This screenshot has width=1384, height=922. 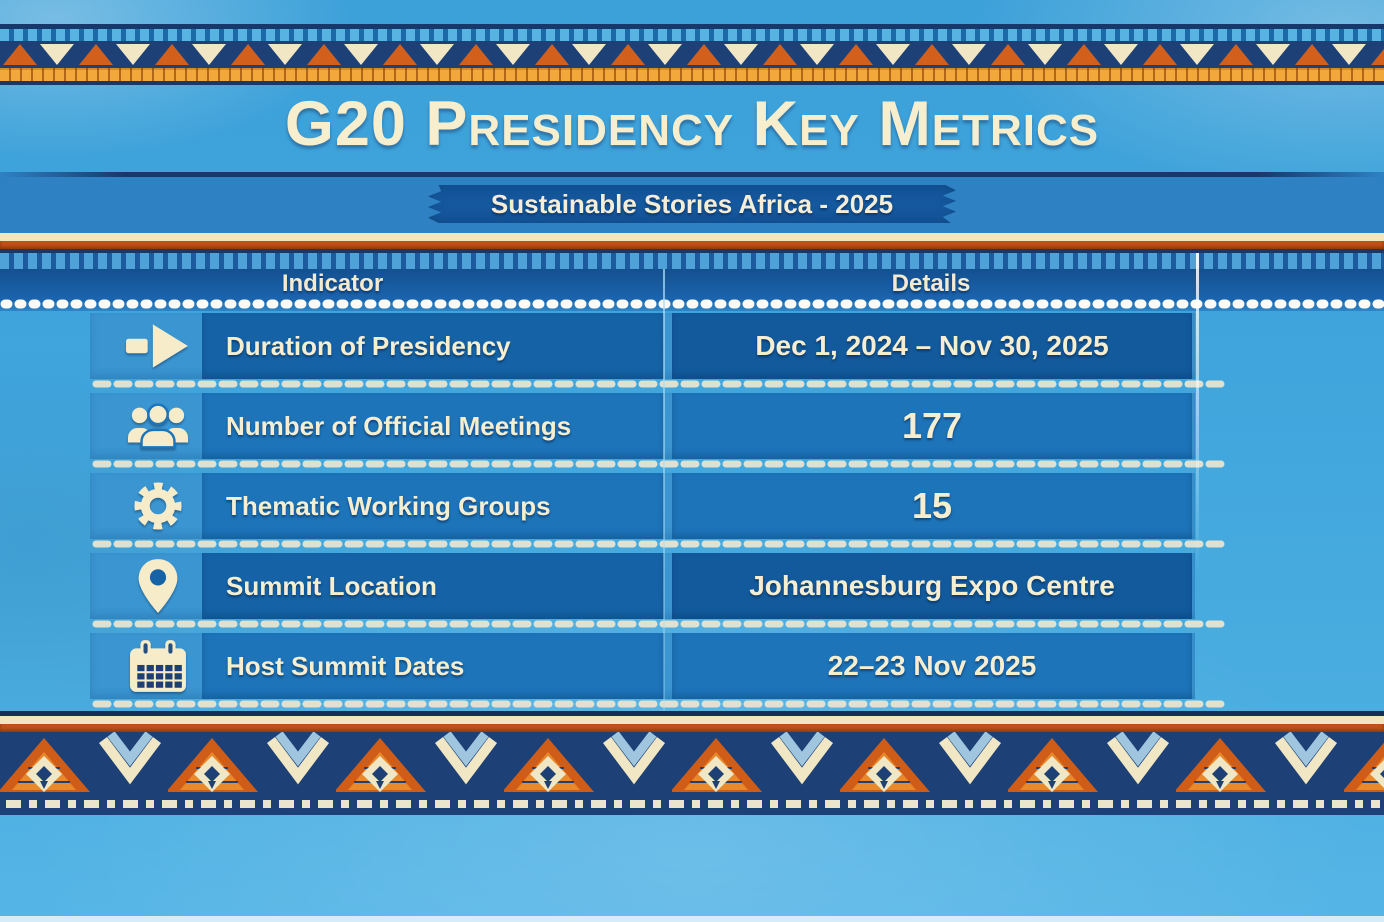 What do you see at coordinates (692, 237) in the screenshot?
I see `header-cream-stripe` at bounding box center [692, 237].